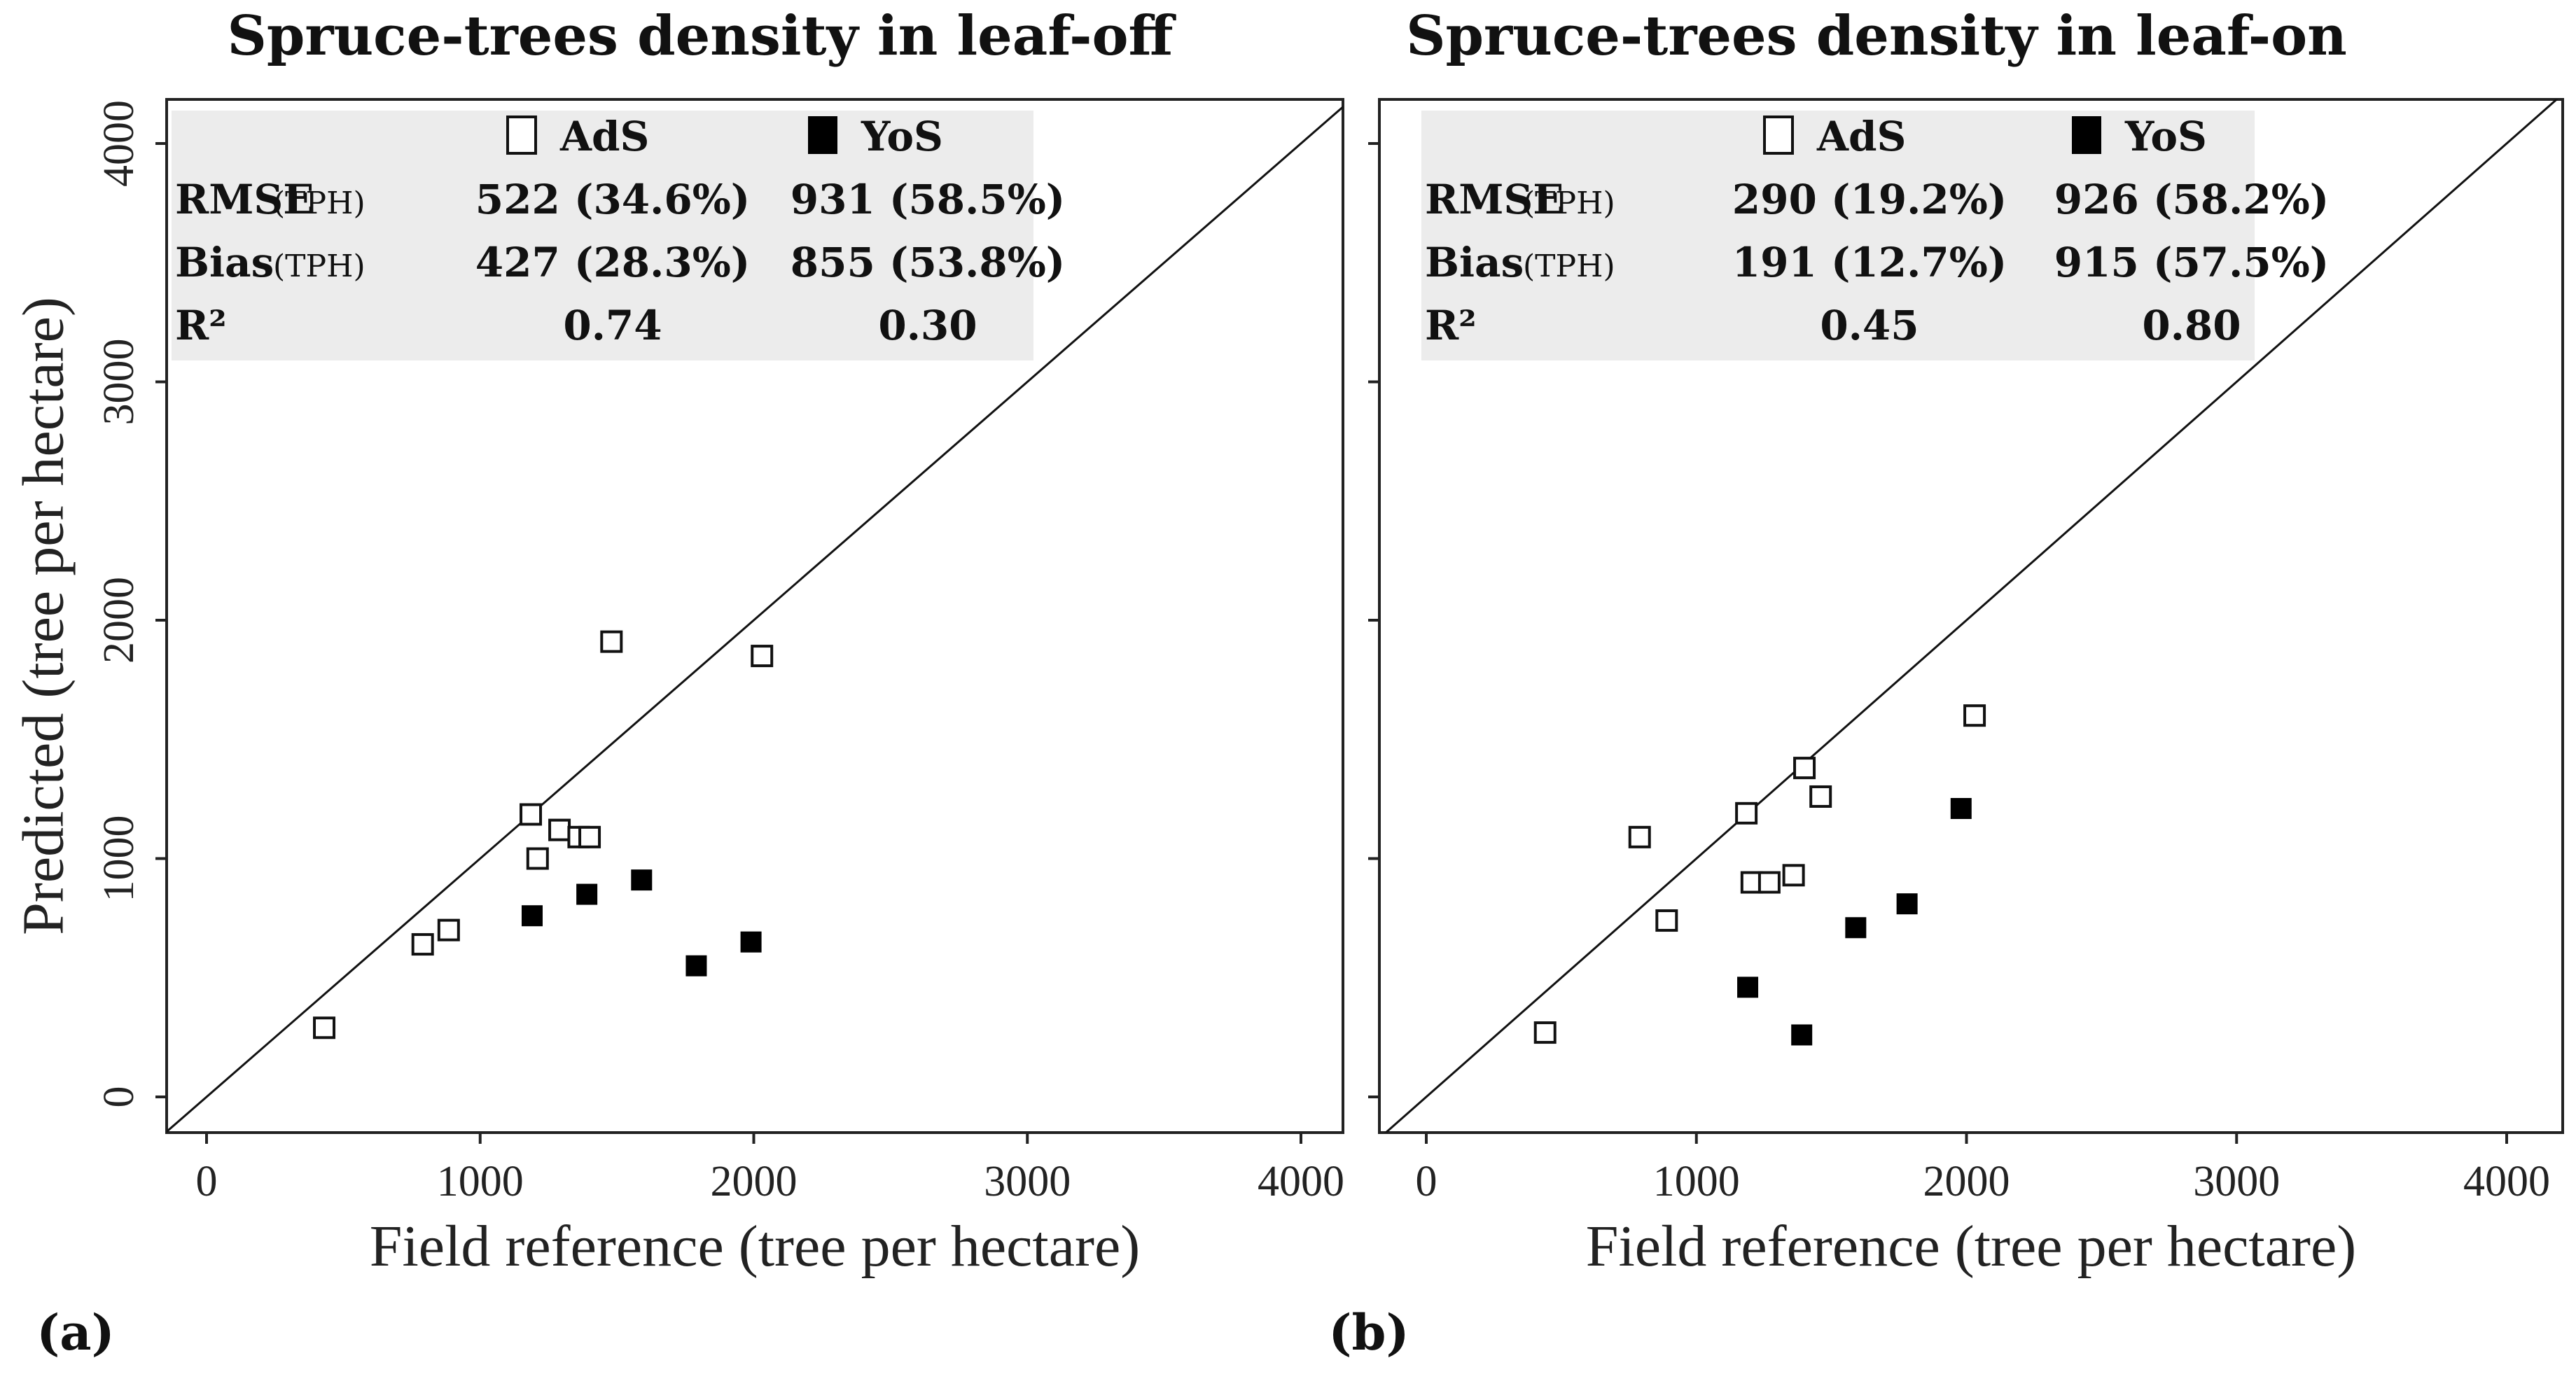 The image size is (2576, 1386). I want to click on stat-ads-value: 290 (19.2%), so click(1869, 199).